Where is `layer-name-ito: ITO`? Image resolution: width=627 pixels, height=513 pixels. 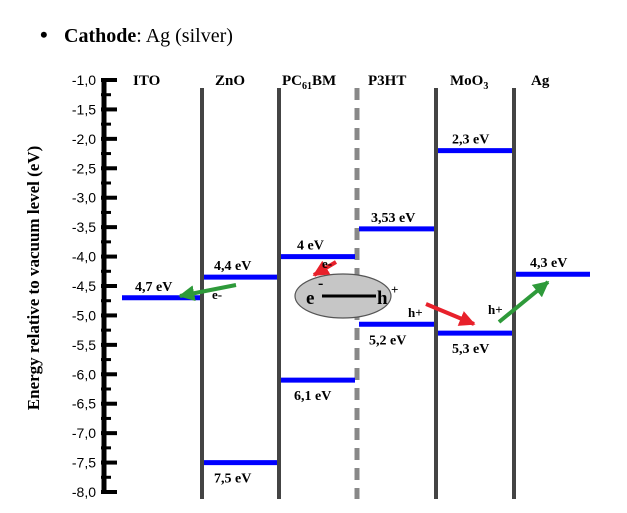
layer-name-ito: ITO is located at coordinates (146, 81).